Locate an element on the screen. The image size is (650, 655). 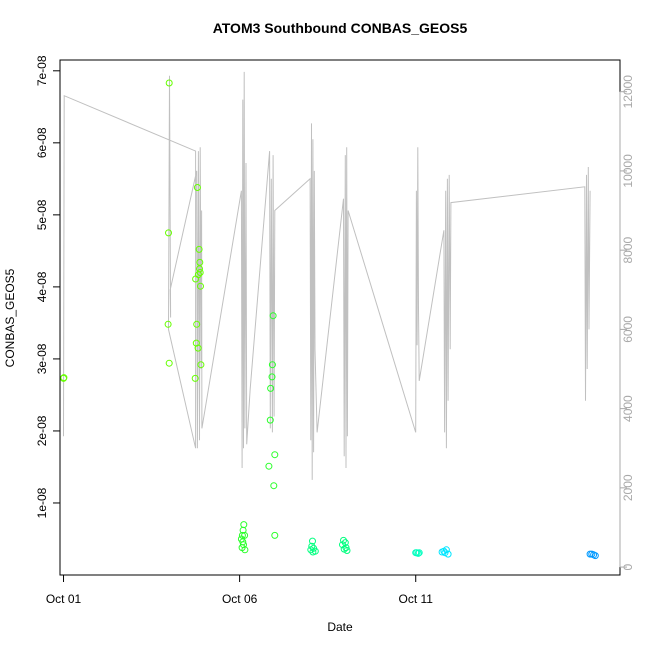
right-y-axis: 0 2000 4000 6000 8000 10000 12000 is located at coordinates (627, 322).